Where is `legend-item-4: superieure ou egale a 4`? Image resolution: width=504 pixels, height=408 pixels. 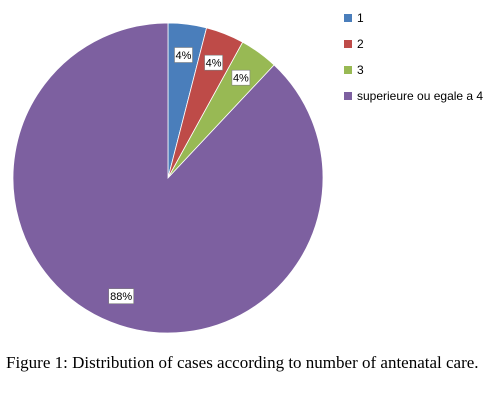
legend-item-4: superieure ou egale a 4 is located at coordinates (413, 96).